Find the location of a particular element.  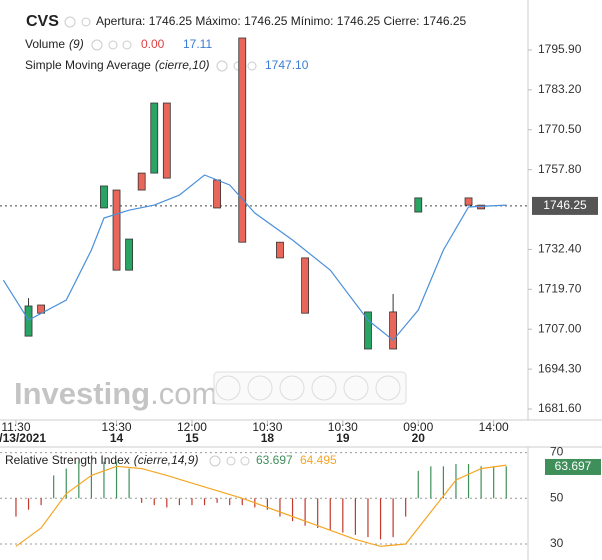

watermark-suffix: .com is located at coordinates (183, 393).